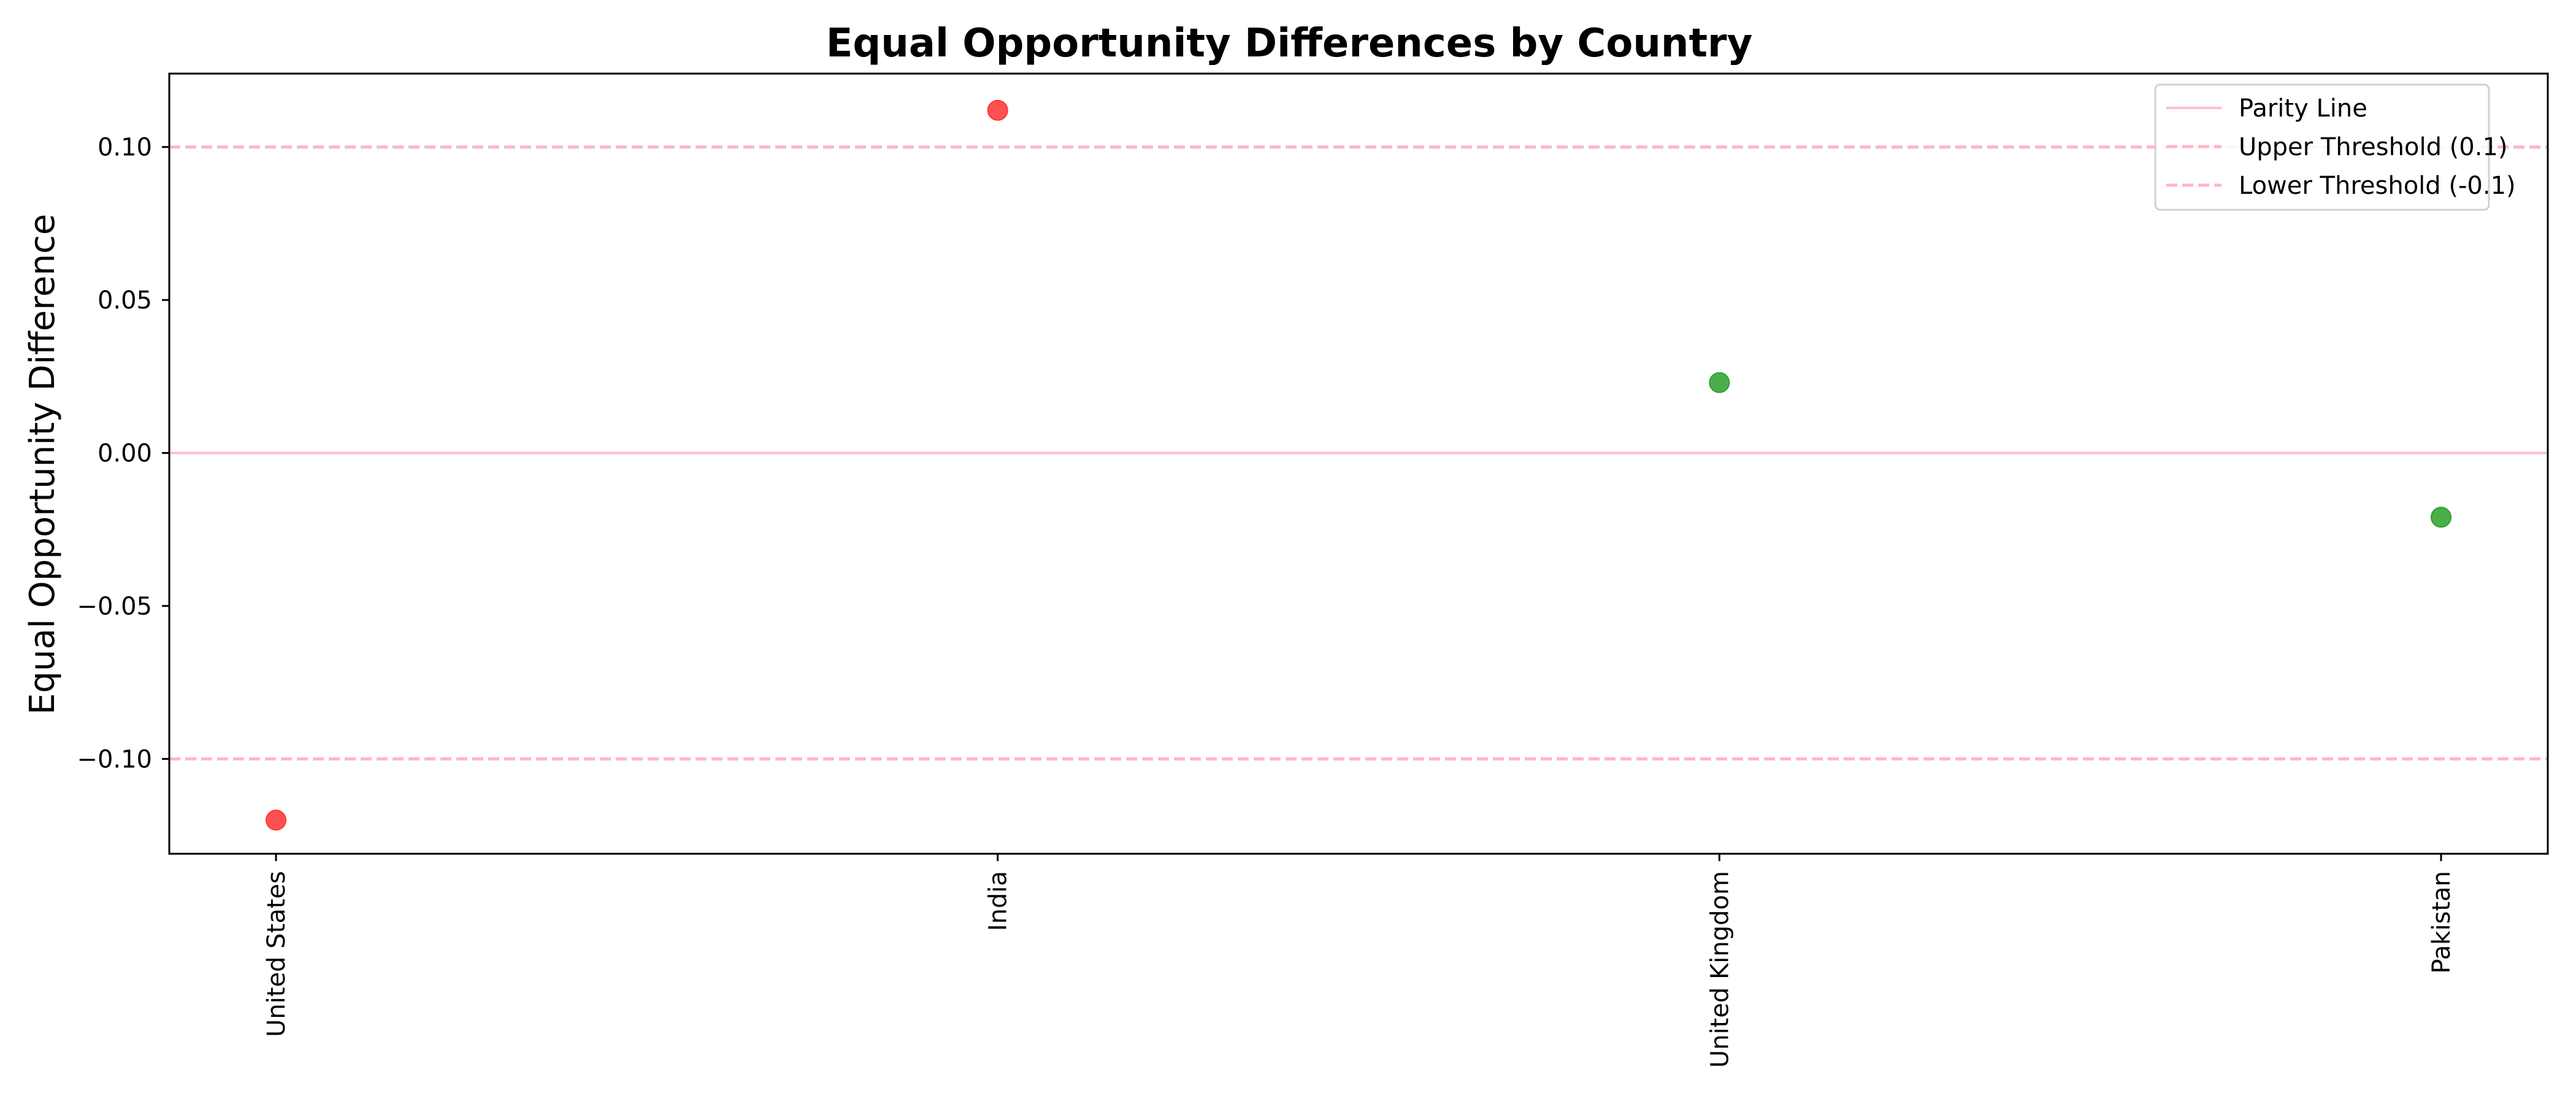 The width and height of the screenshot is (2576, 1104). What do you see at coordinates (43, 464) in the screenshot?
I see `y-axis-label: Equal Opportunity Difference` at bounding box center [43, 464].